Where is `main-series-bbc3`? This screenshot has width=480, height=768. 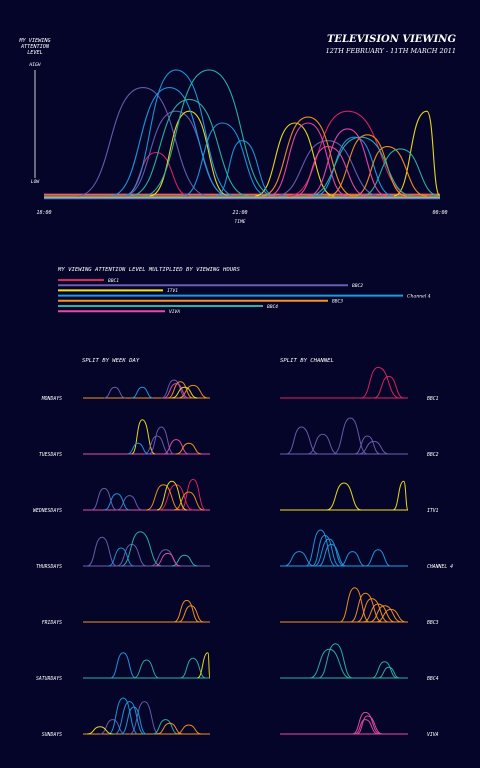
main-series-bbc3 is located at coordinates (344, 156).